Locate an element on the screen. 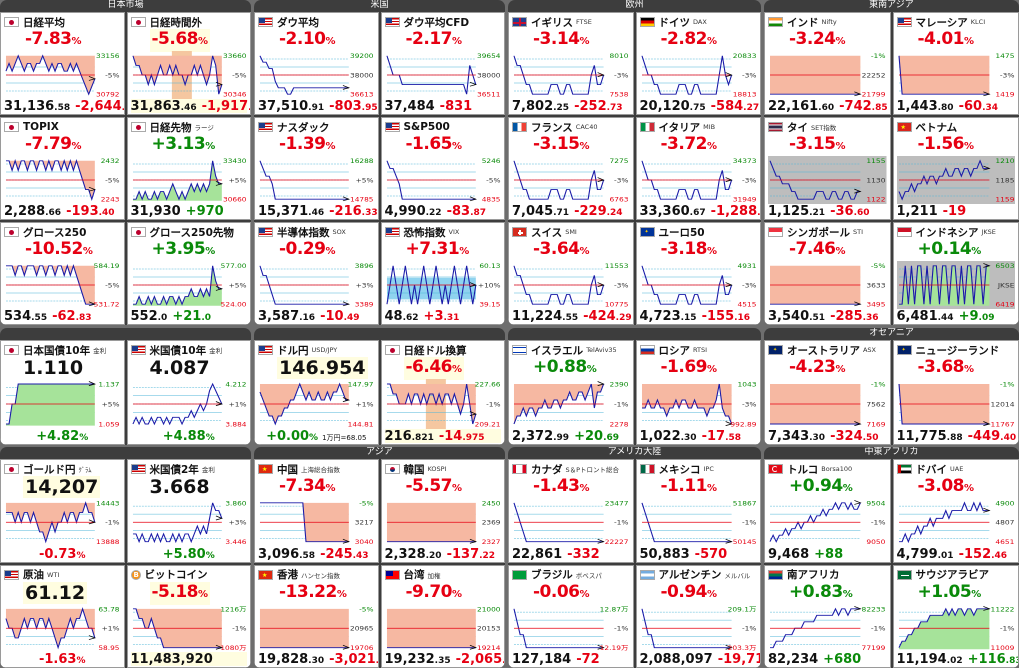 This screenshot has height=668, width=1019. chart-area: -1% 22252 21799 is located at coordinates (827, 75).